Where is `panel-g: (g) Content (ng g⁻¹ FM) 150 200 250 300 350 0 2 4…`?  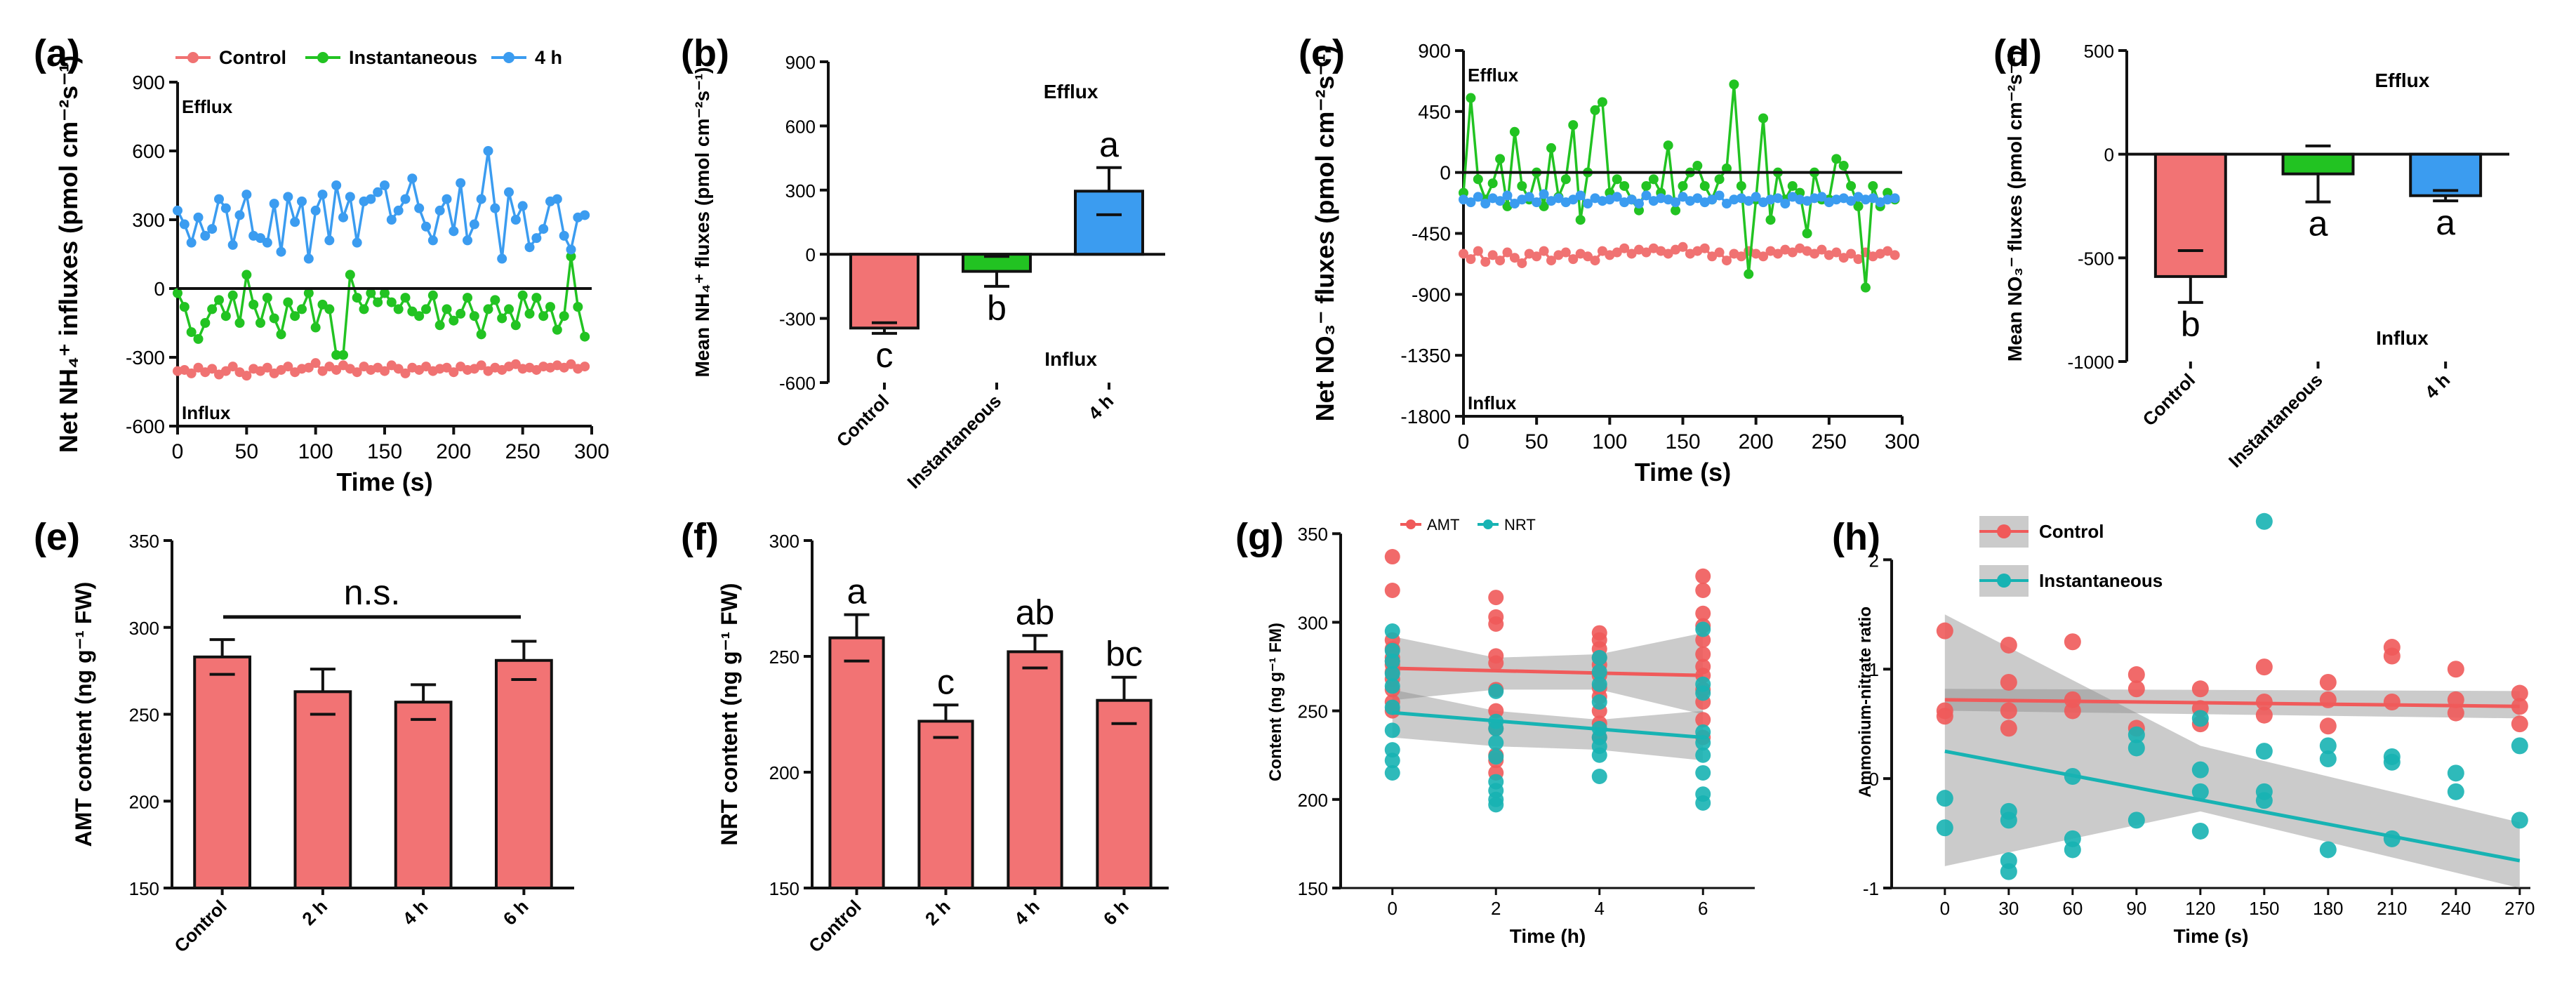 panel-g: (g) Content (ng g⁻¹ FM) 150 200 250 300 350 0 2 4… is located at coordinates (1495, 731).